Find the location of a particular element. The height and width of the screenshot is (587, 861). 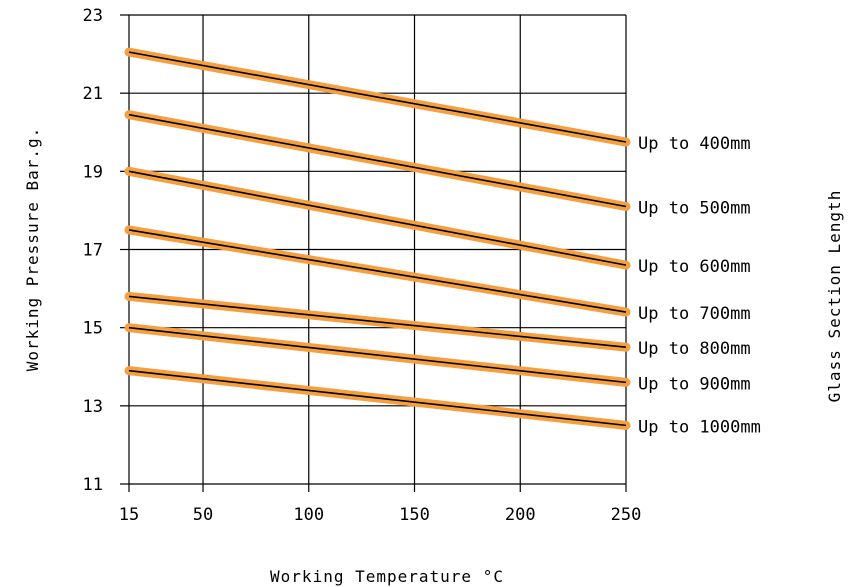

series-label: Up to 1000mm is located at coordinates (699, 427).